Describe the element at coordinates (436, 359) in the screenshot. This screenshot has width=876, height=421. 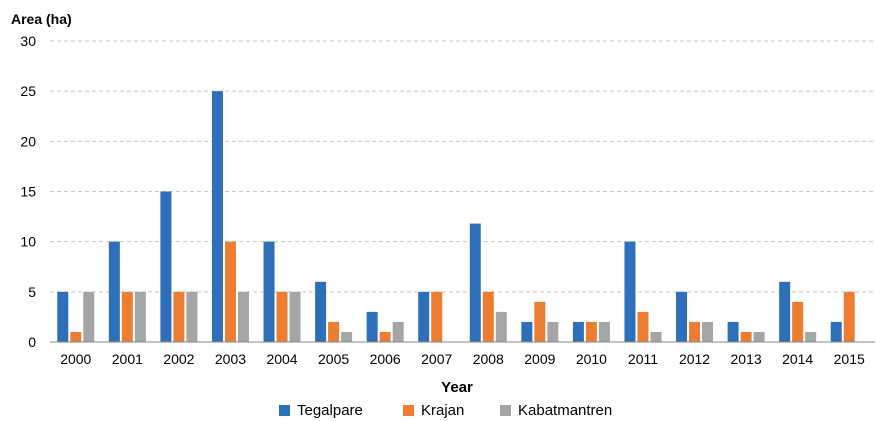
I see `x-tick-label: 2007` at that location.